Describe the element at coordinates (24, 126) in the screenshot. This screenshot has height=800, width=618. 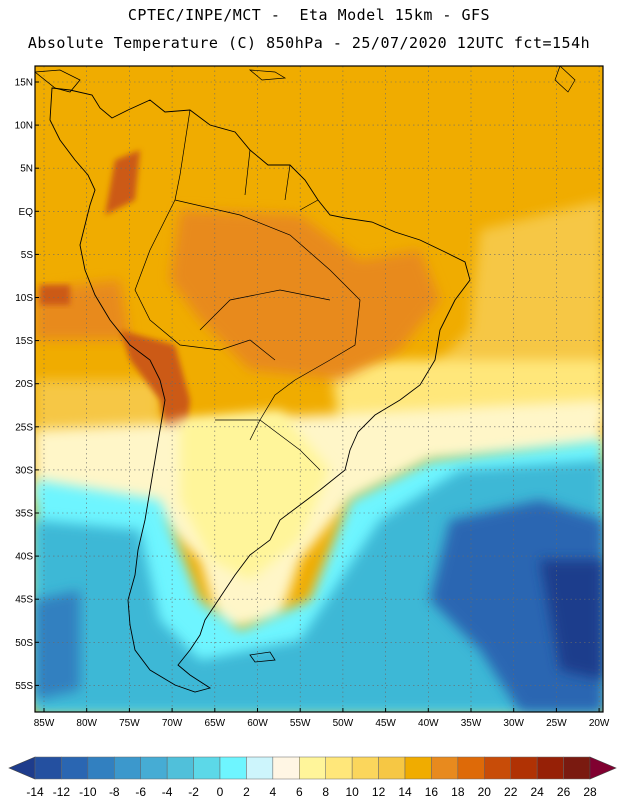
I see `lat-label: 10N` at that location.